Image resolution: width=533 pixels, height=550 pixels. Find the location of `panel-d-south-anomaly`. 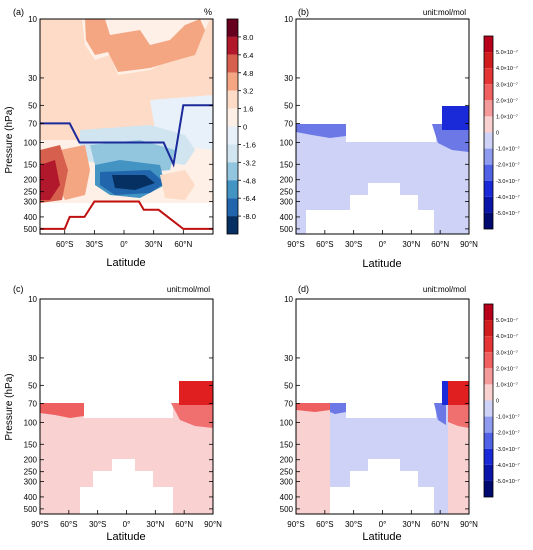

panel-d-south-anomaly is located at coordinates (313, 407).